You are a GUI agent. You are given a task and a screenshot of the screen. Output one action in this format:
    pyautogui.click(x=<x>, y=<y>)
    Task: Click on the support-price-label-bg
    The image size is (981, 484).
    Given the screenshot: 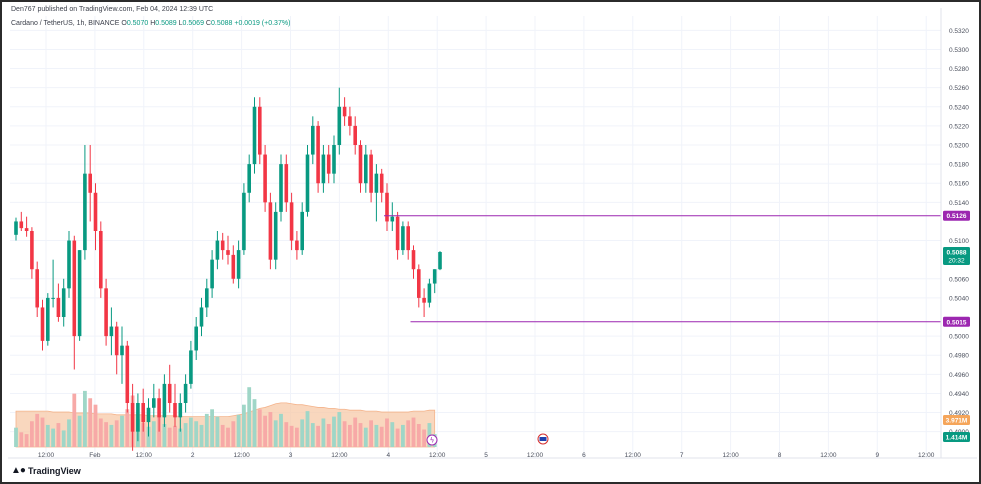 What is the action you would take?
    pyautogui.click(x=956, y=321)
    